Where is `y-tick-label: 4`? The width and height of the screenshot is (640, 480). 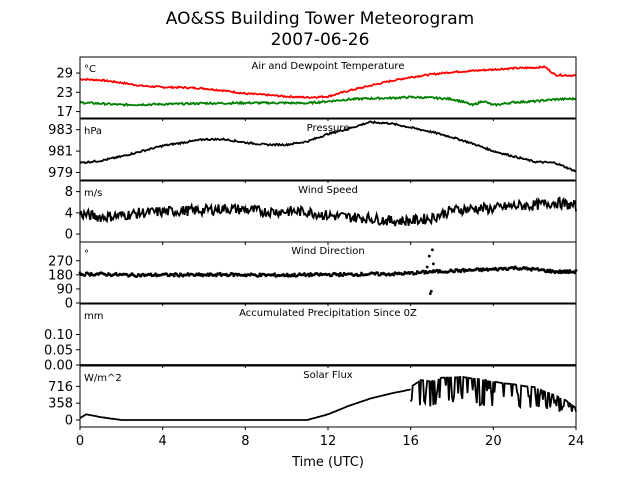
y-tick-label: 4 is located at coordinates (69, 213).